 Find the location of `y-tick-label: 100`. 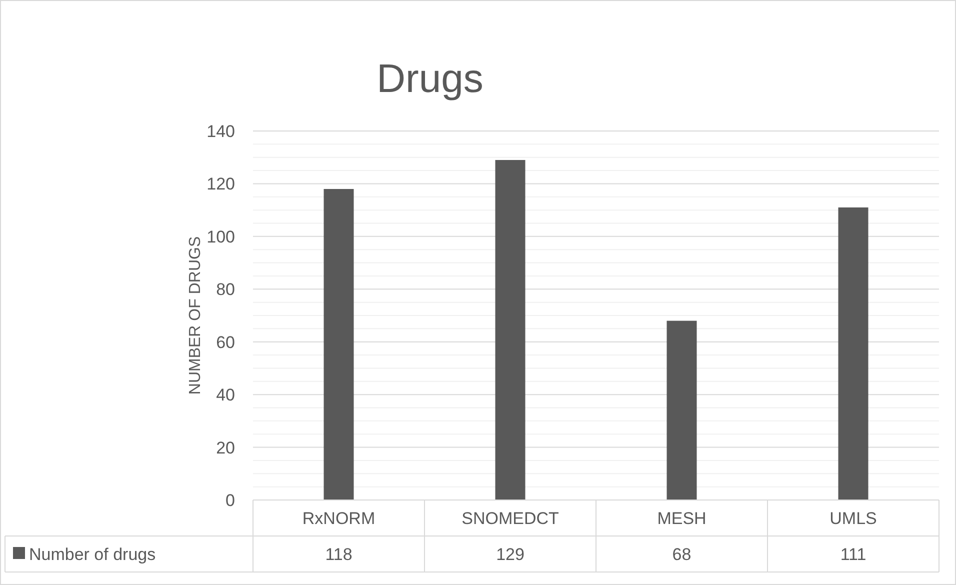

y-tick-label: 100 is located at coordinates (220, 236).